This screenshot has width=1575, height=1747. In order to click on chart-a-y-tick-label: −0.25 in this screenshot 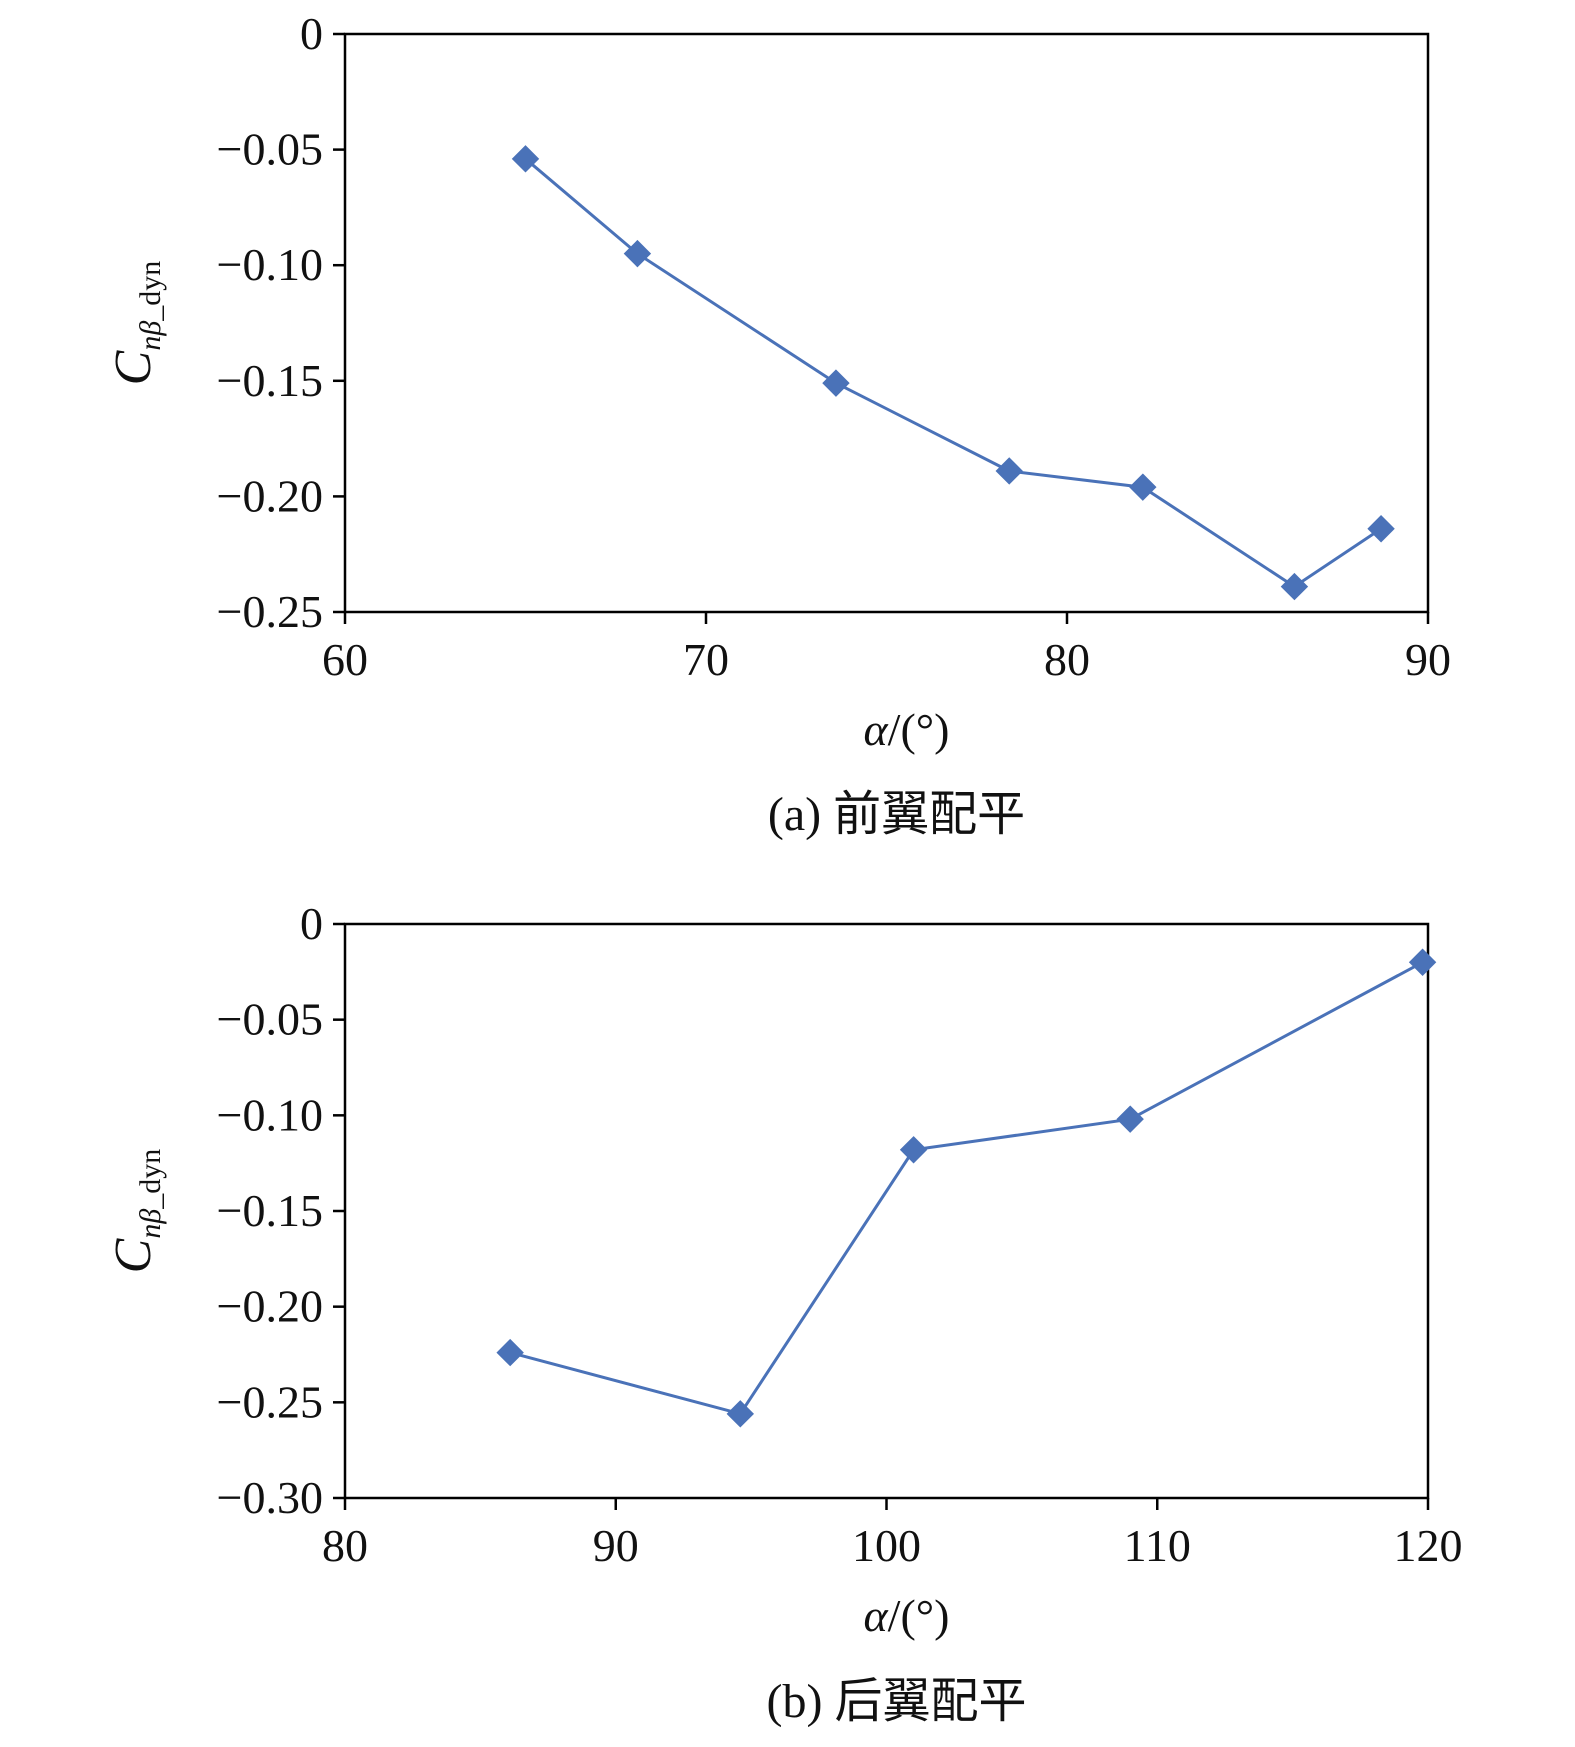, I will do `click(270, 611)`.